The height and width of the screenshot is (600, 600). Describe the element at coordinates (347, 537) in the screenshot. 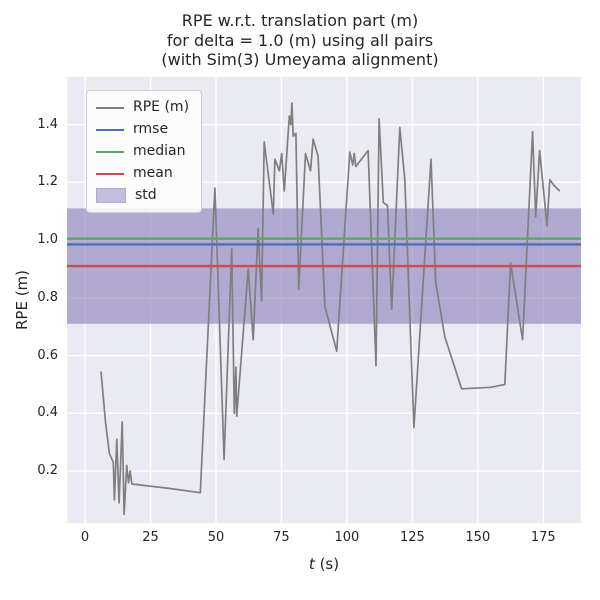

I see `x-tick-label: 100` at that location.